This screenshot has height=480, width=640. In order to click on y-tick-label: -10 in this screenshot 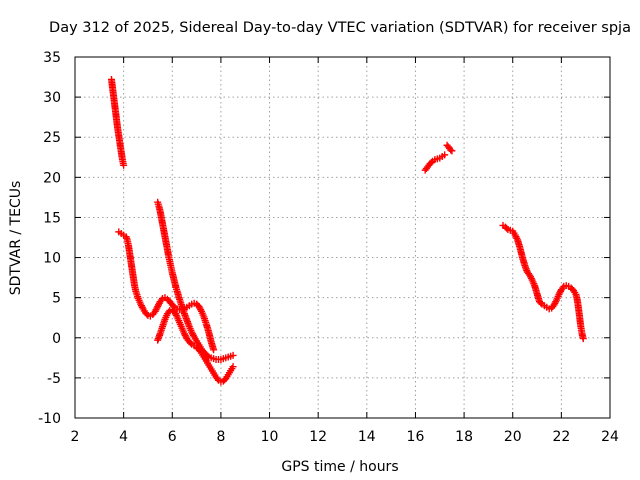, I will do `click(49, 419)`.